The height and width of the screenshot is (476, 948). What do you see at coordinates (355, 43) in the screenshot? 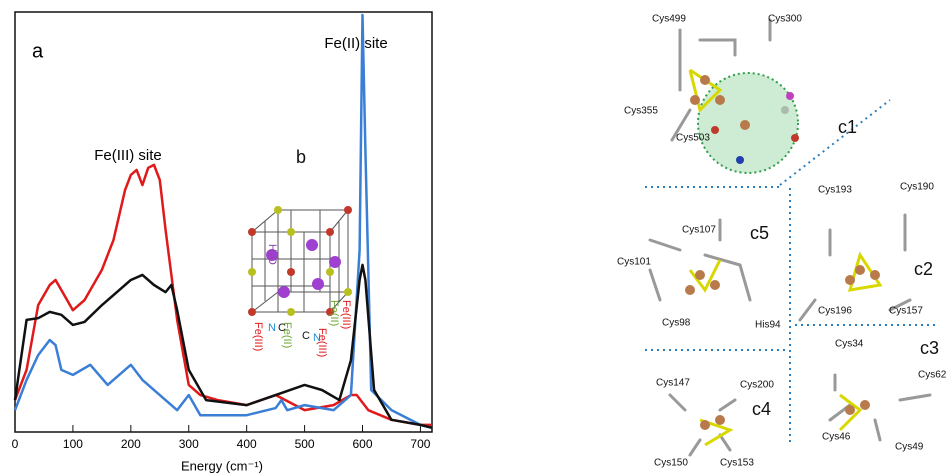
I see `annotation: Fe(II) site` at bounding box center [355, 43].